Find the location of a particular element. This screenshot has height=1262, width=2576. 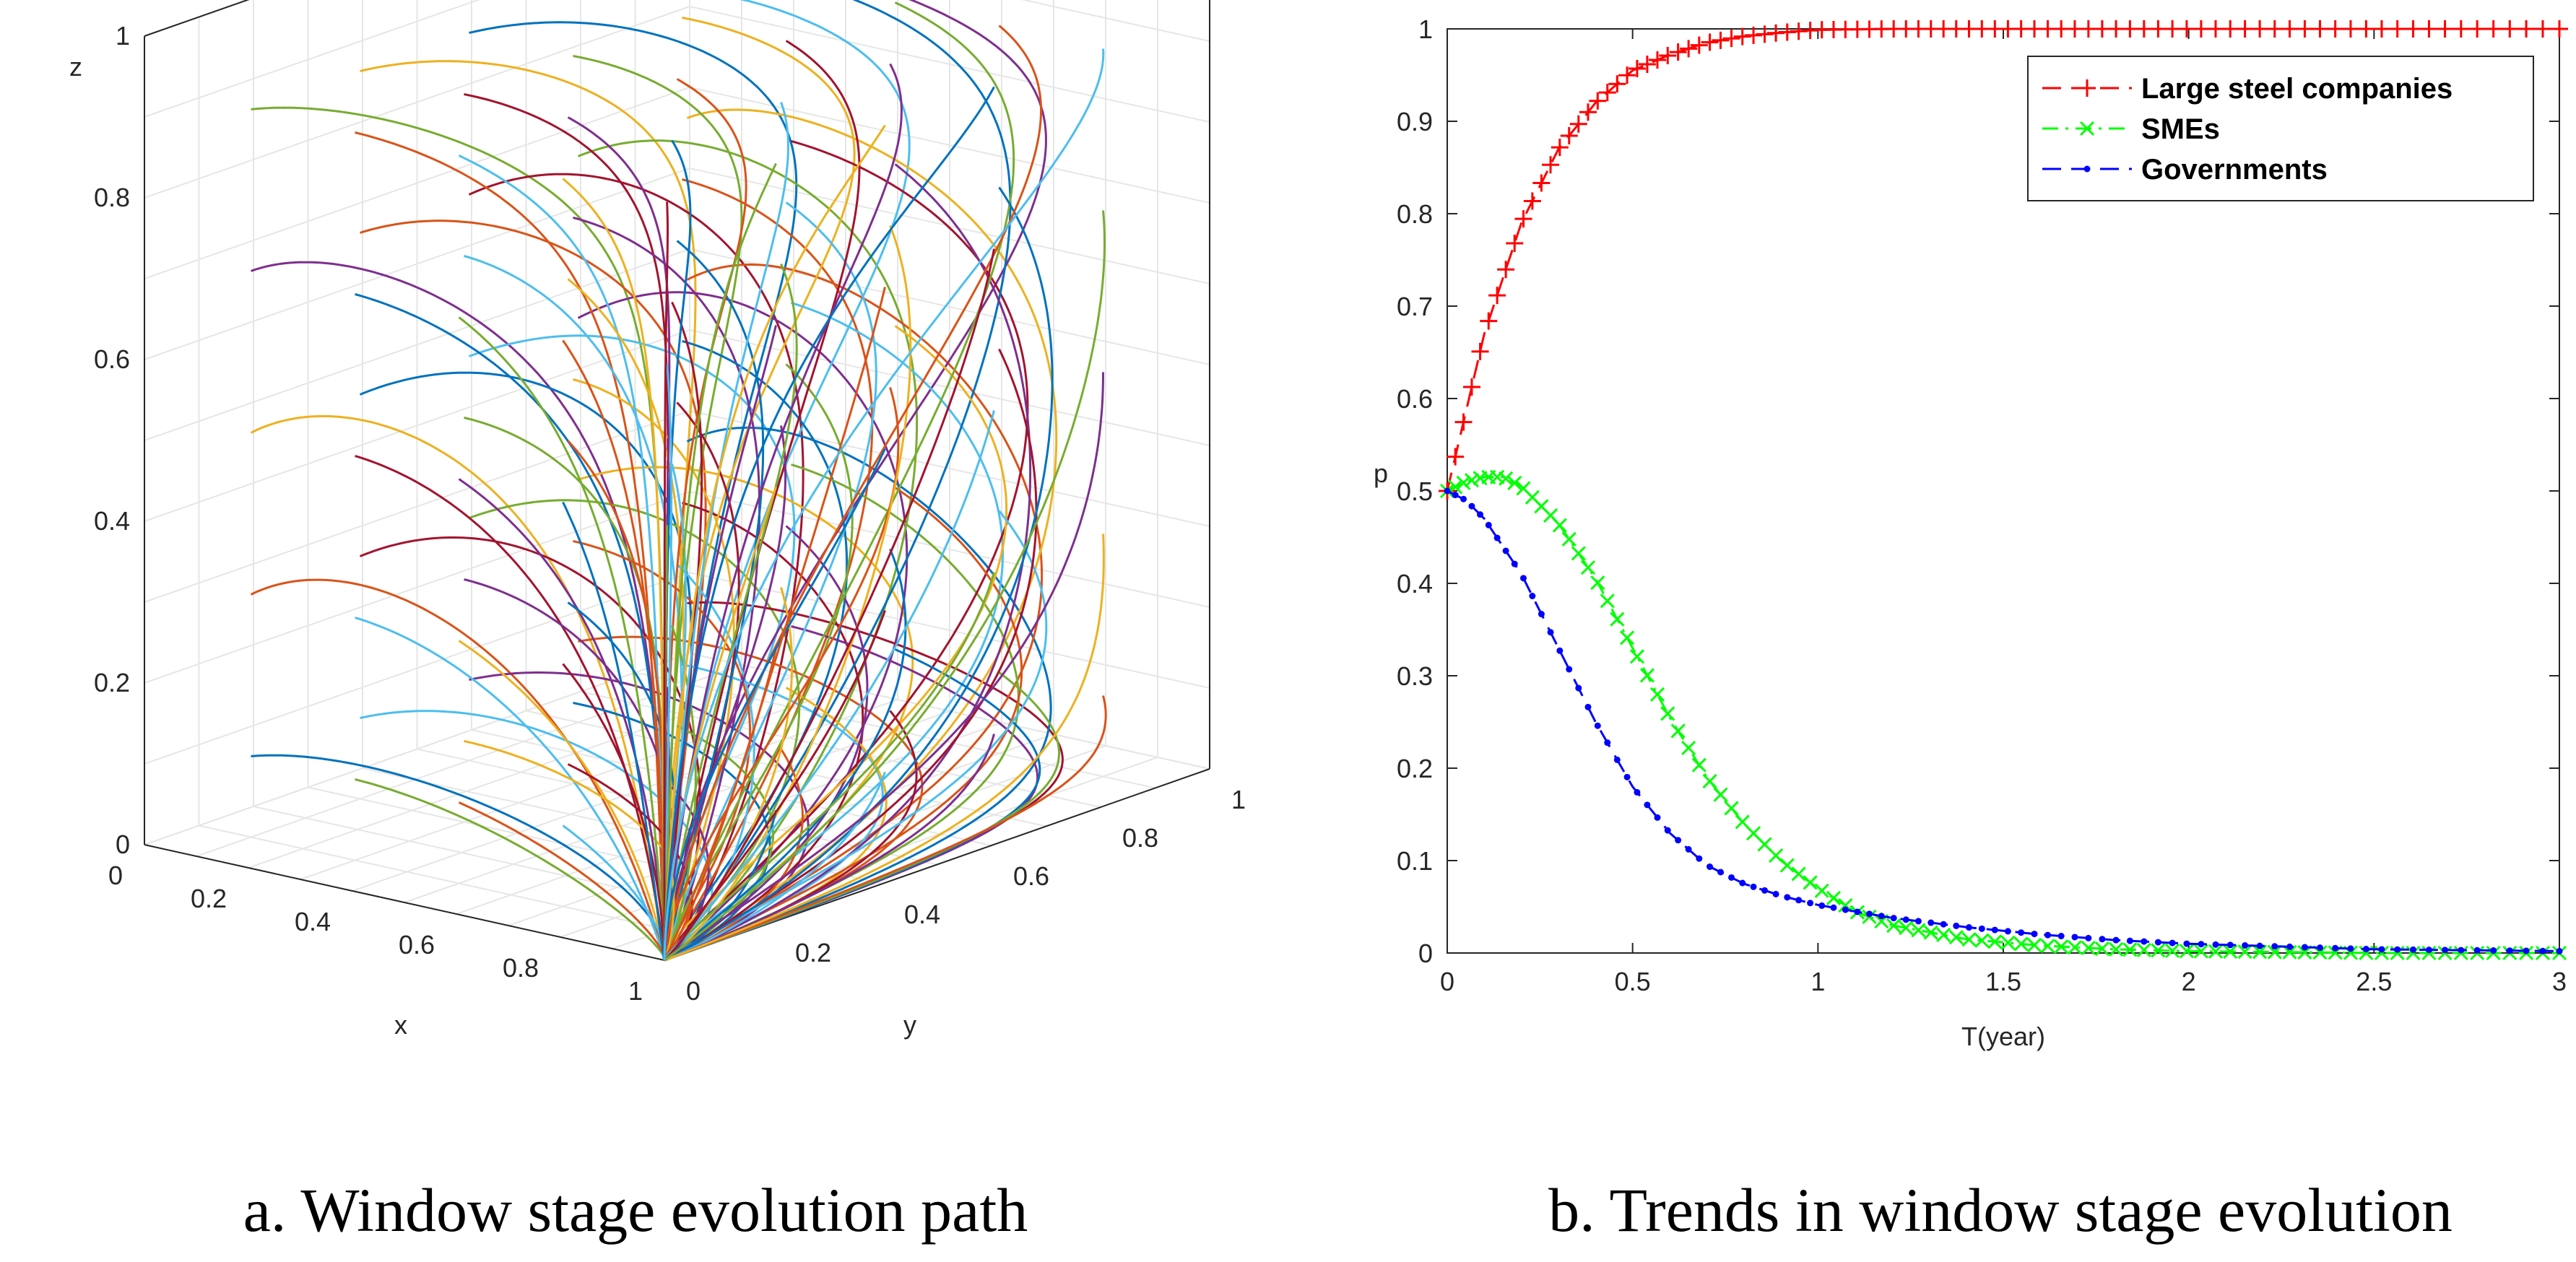

x-tick-label: 0.8 is located at coordinates (521, 968).